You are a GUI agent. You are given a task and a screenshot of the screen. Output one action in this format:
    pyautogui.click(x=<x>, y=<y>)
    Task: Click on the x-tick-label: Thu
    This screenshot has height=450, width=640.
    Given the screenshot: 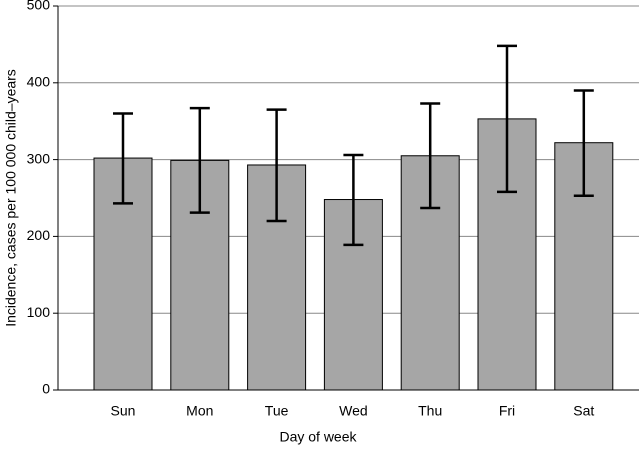 What is the action you would take?
    pyautogui.click(x=430, y=411)
    